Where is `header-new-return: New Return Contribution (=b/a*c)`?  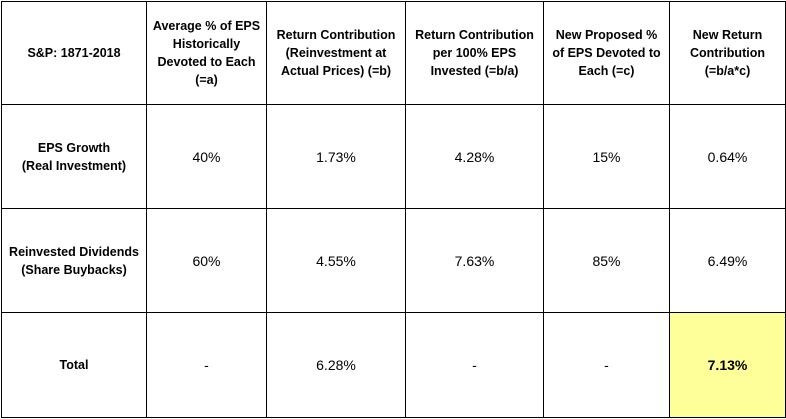
header-new-return: New Return Contribution (=b/a*c) is located at coordinates (727, 53).